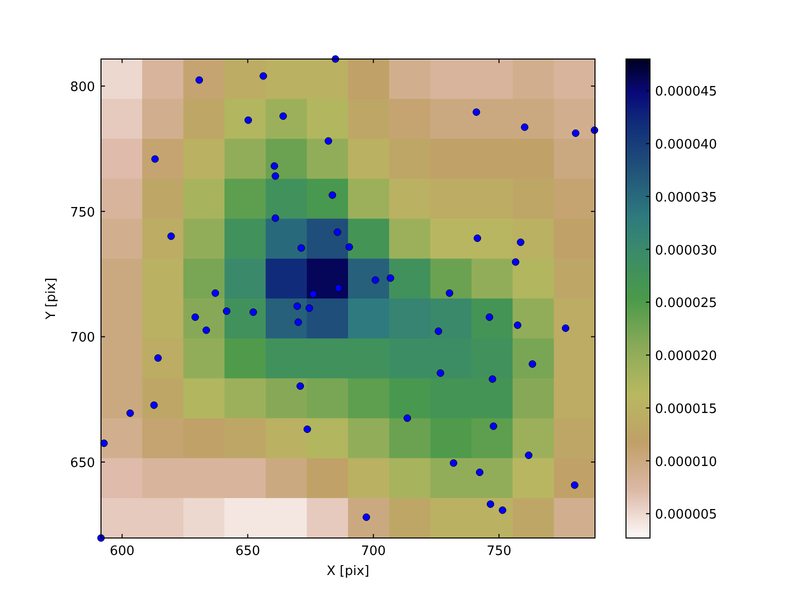 This screenshot has height=600, width=800. What do you see at coordinates (82, 88) in the screenshot?
I see `y-tick-label: 800` at bounding box center [82, 88].